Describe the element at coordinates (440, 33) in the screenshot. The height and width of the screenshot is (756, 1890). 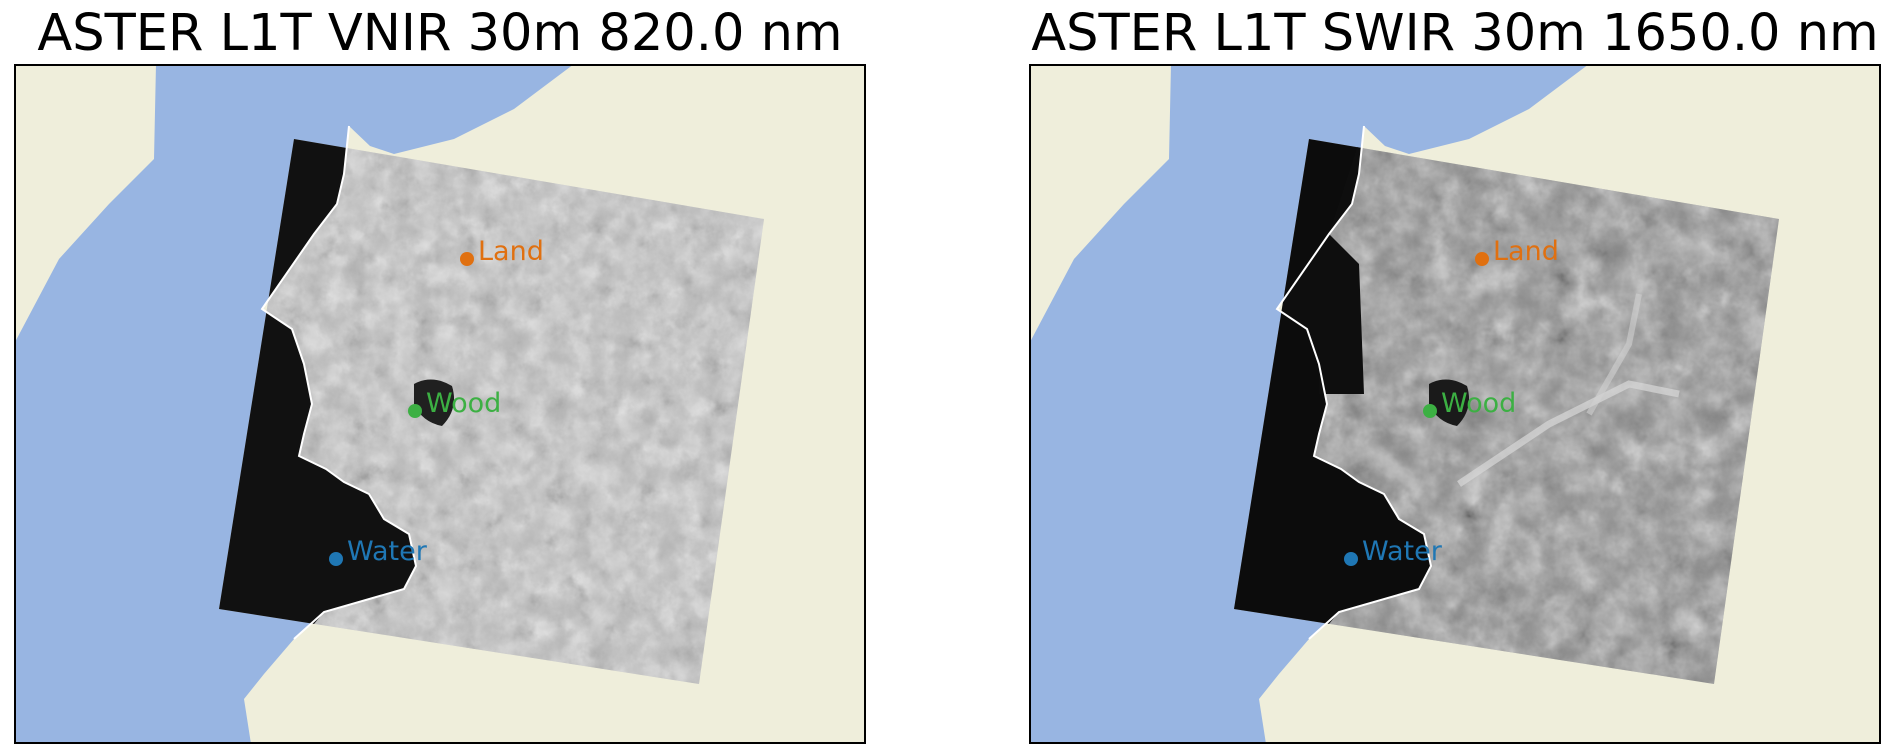
I see `panel-title: ASTER L1T VNIR 30m 820.0 nm` at that location.